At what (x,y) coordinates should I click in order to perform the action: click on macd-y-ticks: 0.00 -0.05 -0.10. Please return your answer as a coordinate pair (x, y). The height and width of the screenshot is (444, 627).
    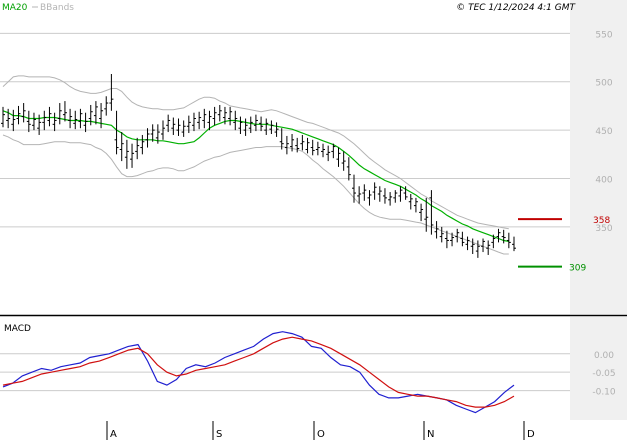
    Looking at the image, I should click on (604, 374).